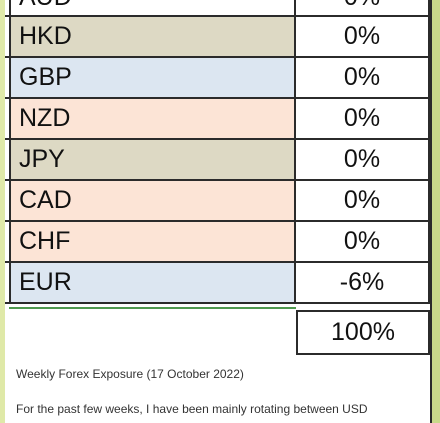 The image size is (440, 423). Describe the element at coordinates (152, 36) in the screenshot. I see `currency-cell: HKD` at that location.